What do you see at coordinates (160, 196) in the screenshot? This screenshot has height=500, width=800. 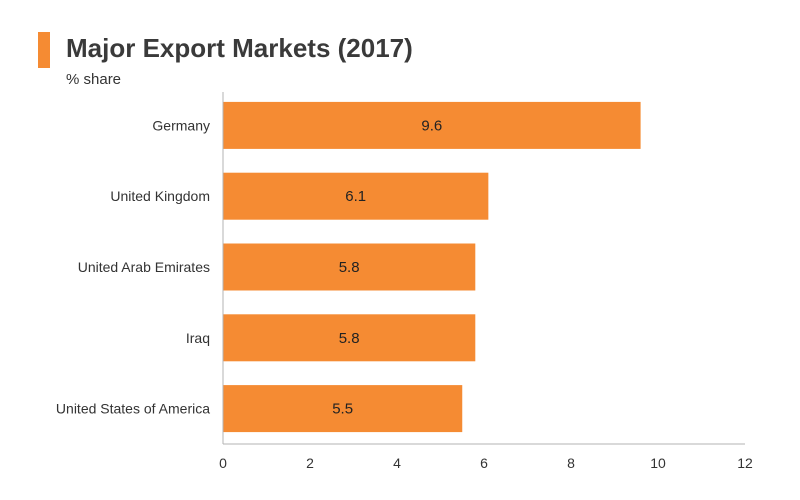 I see `category-label-1: United Kingdom` at bounding box center [160, 196].